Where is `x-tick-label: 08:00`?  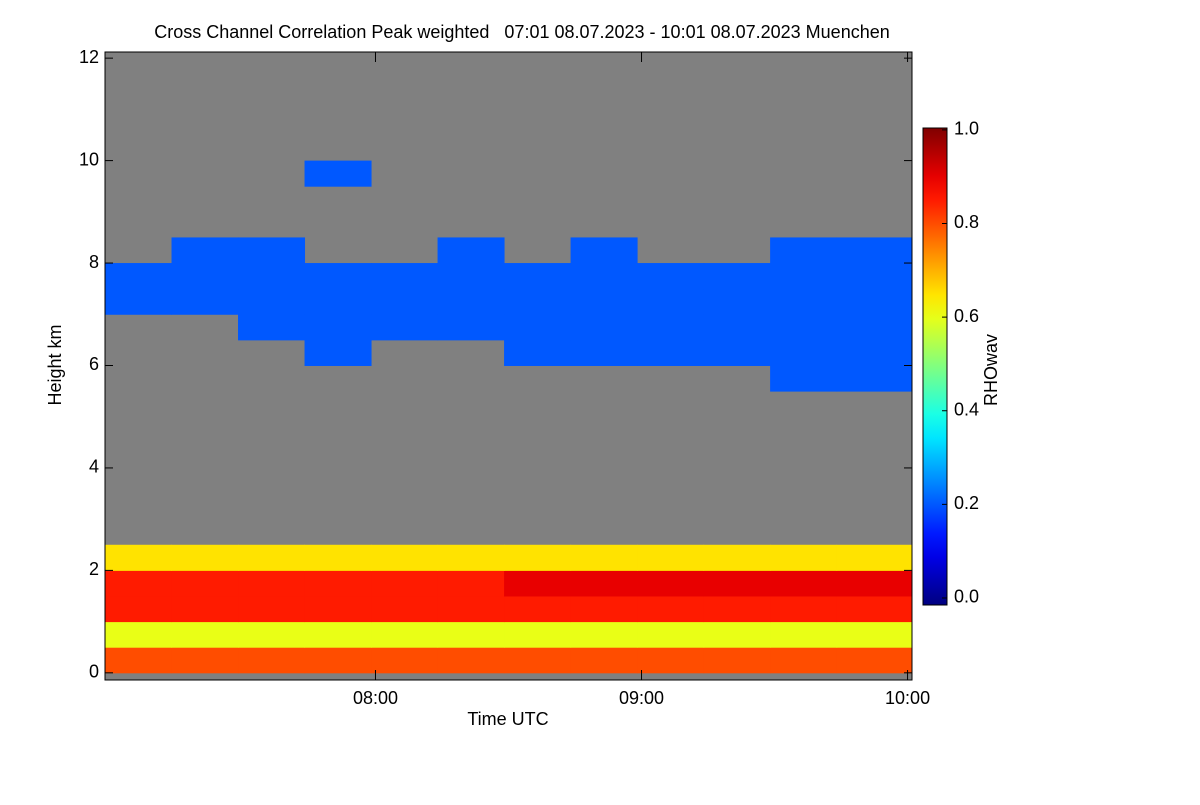 x-tick-label: 08:00 is located at coordinates (375, 698).